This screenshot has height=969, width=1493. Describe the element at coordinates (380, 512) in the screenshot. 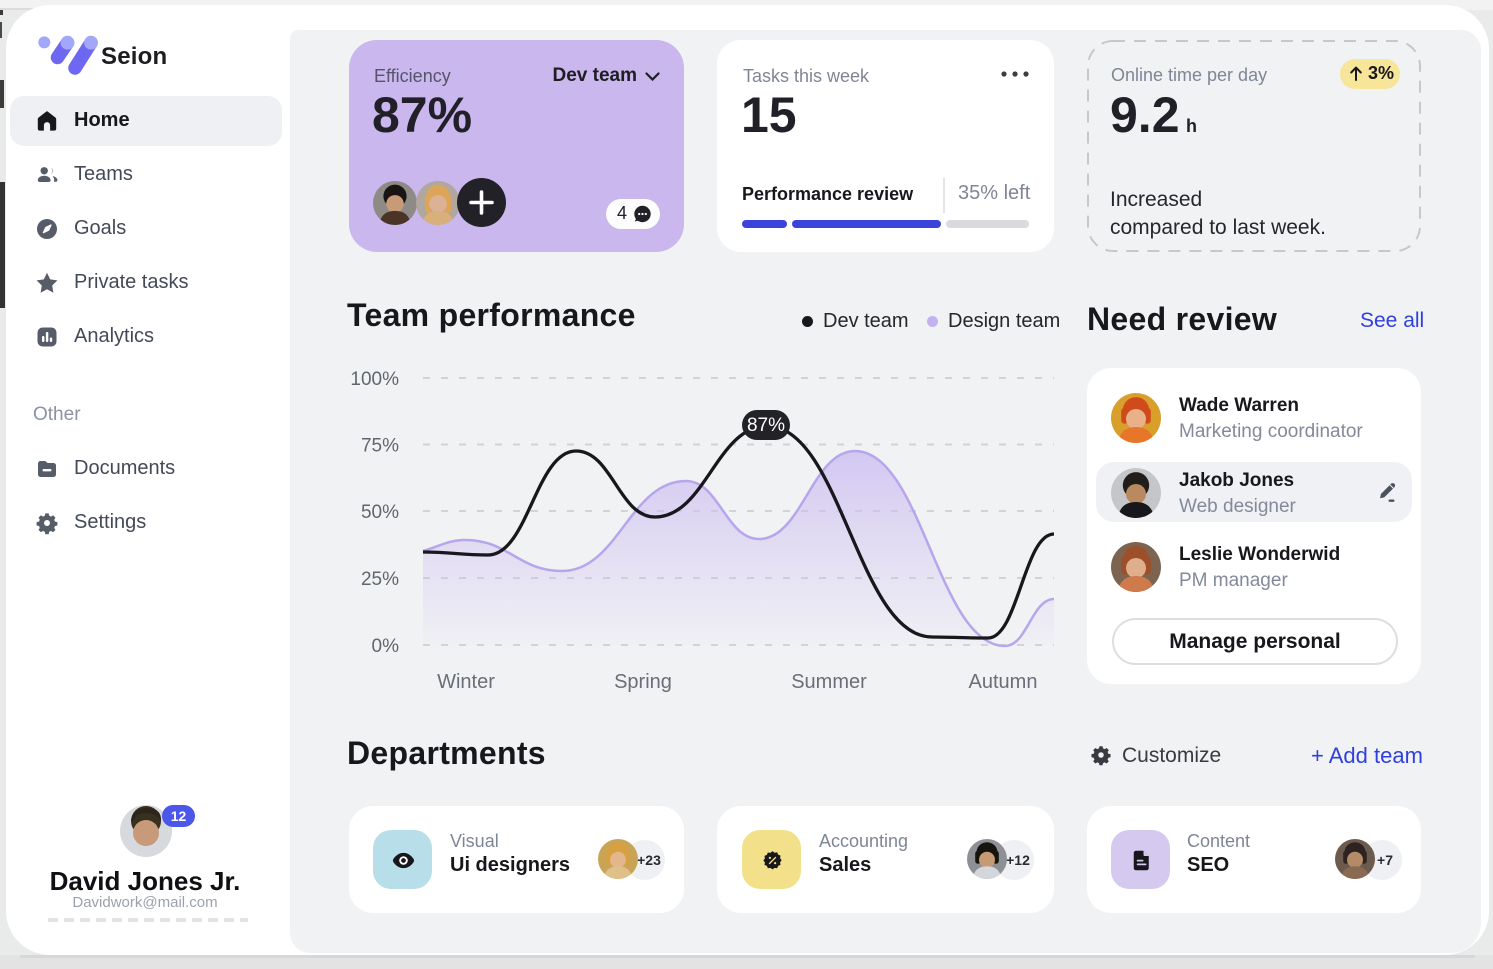

I see `svg-text: 50%` at that location.